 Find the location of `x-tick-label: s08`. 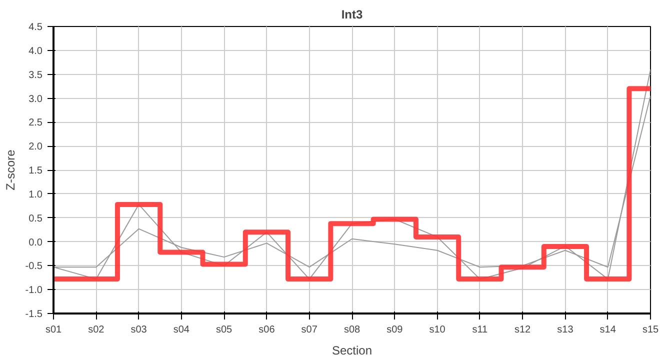

x-tick-label: s08 is located at coordinates (352, 330).